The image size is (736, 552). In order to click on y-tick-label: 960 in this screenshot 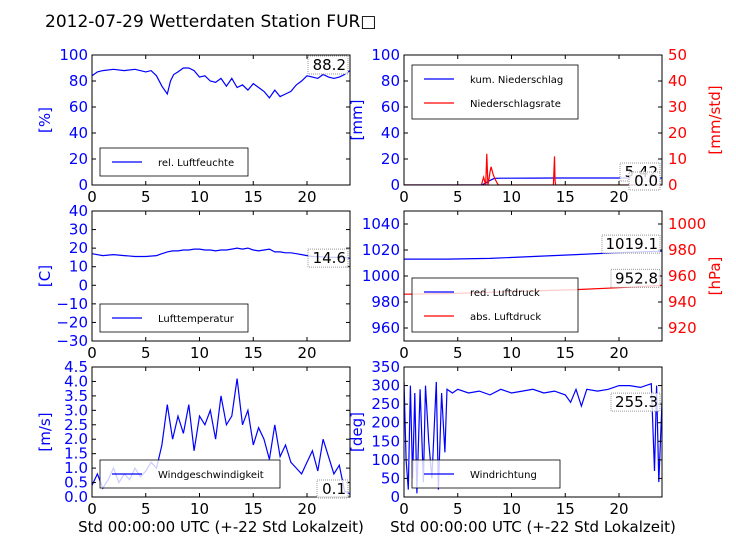, I will do `click(385, 328)`.